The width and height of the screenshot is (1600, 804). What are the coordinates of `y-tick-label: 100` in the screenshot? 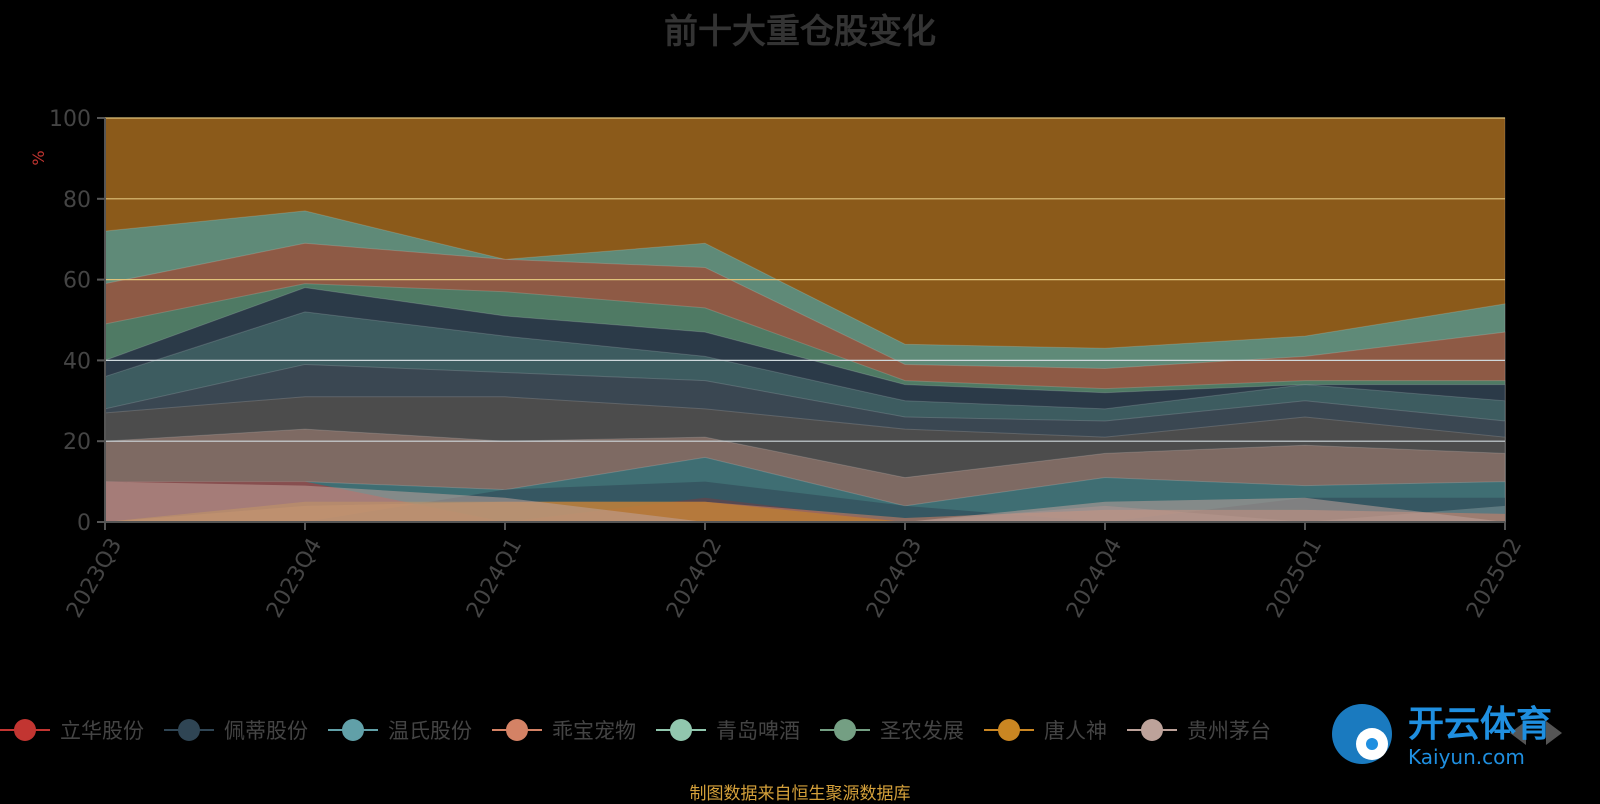 It's located at (70, 119).